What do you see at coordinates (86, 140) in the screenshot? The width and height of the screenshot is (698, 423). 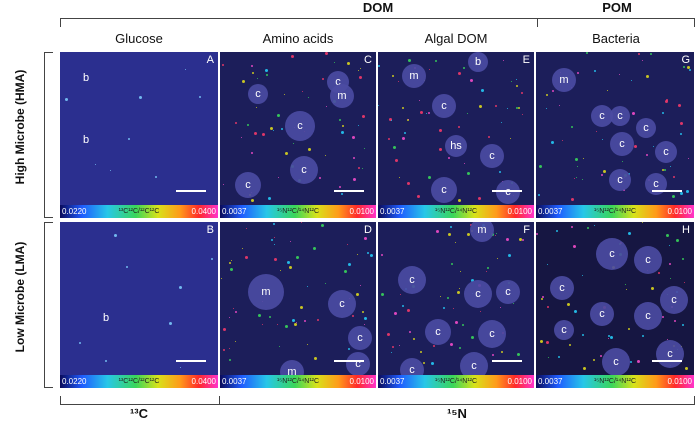 I see `annotation-label-b: b` at bounding box center [86, 140].